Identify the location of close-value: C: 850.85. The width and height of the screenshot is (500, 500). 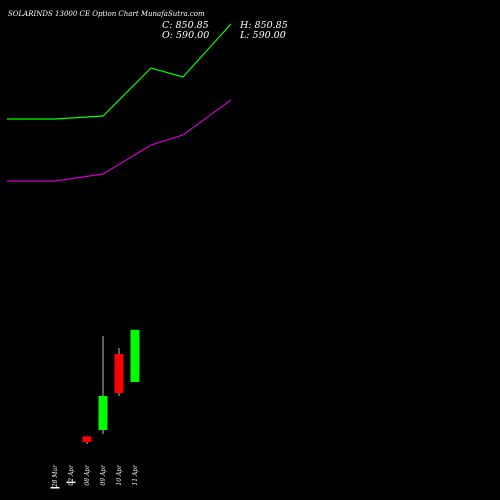
(185, 25).